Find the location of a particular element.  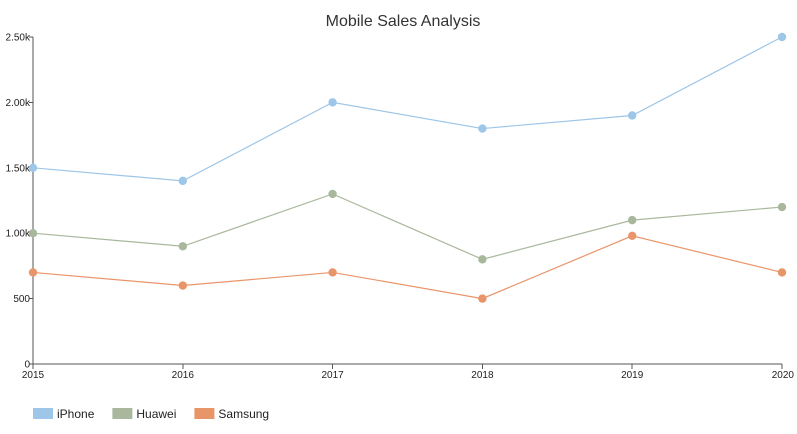

x-tick-label: 2015 is located at coordinates (33, 375).